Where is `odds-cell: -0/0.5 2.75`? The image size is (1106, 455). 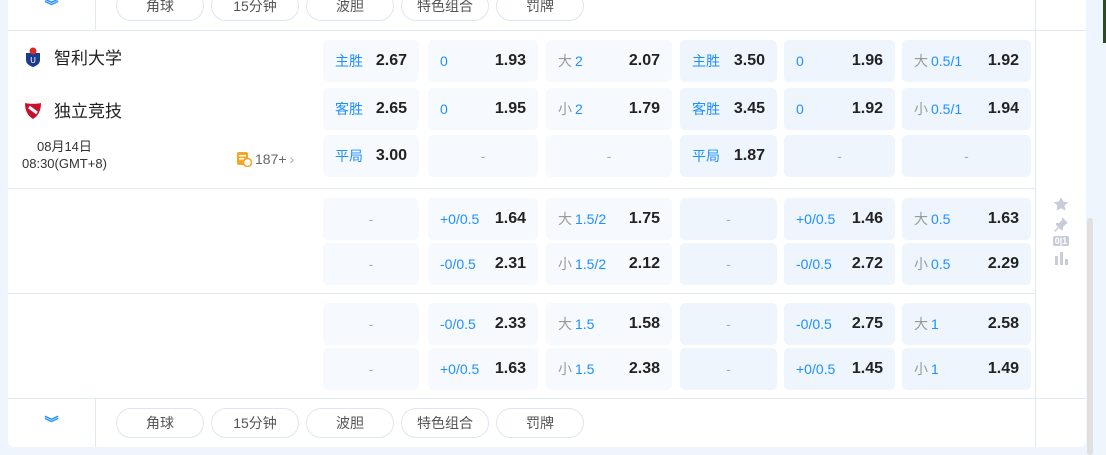 odds-cell: -0/0.5 2.75 is located at coordinates (839, 324).